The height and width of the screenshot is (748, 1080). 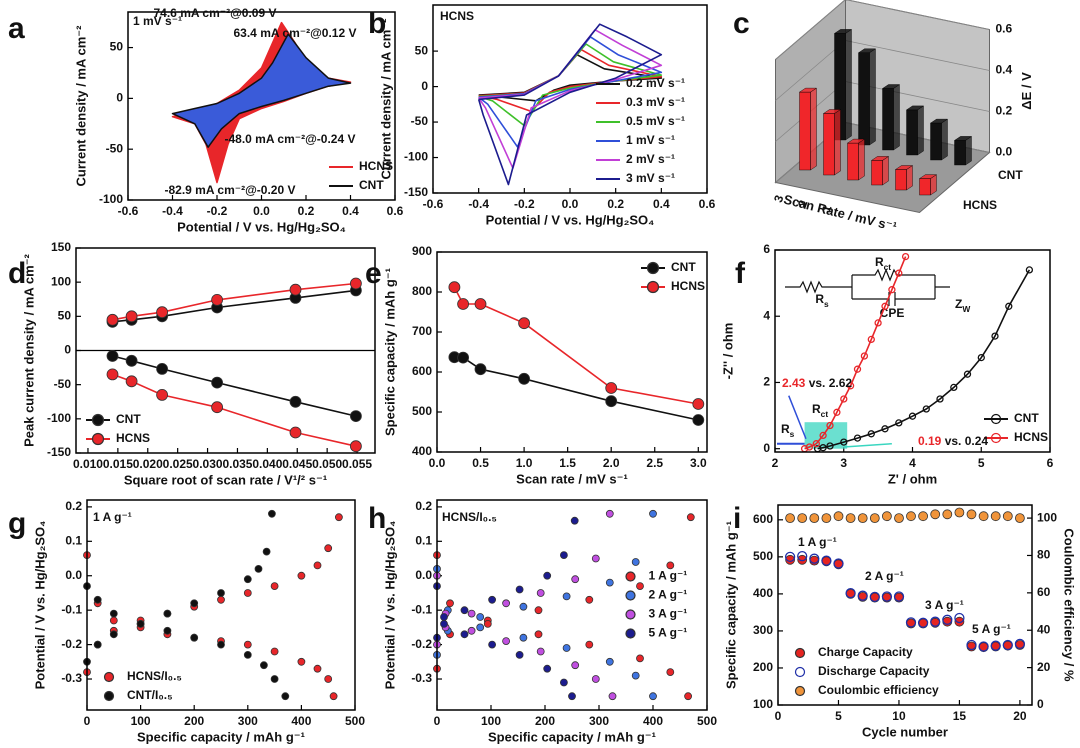 I want to click on annotation: HCNS/I₀.₅, so click(x=469, y=517).